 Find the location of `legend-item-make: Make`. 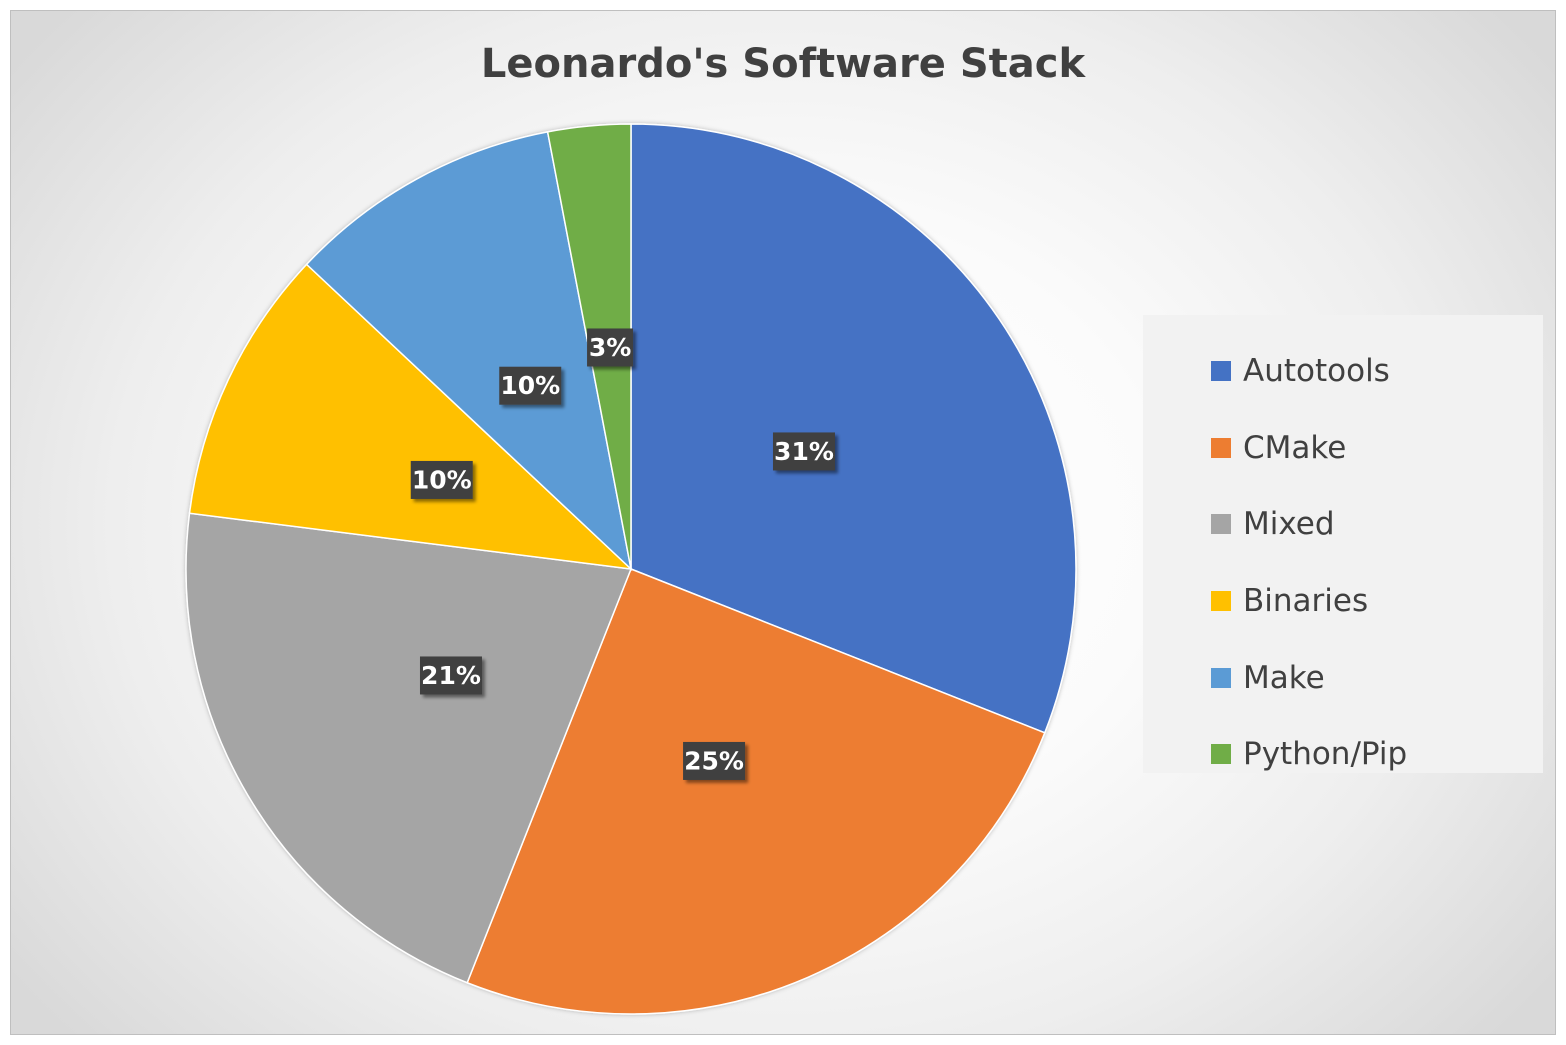

legend-item-make: Make is located at coordinates (1377, 677).